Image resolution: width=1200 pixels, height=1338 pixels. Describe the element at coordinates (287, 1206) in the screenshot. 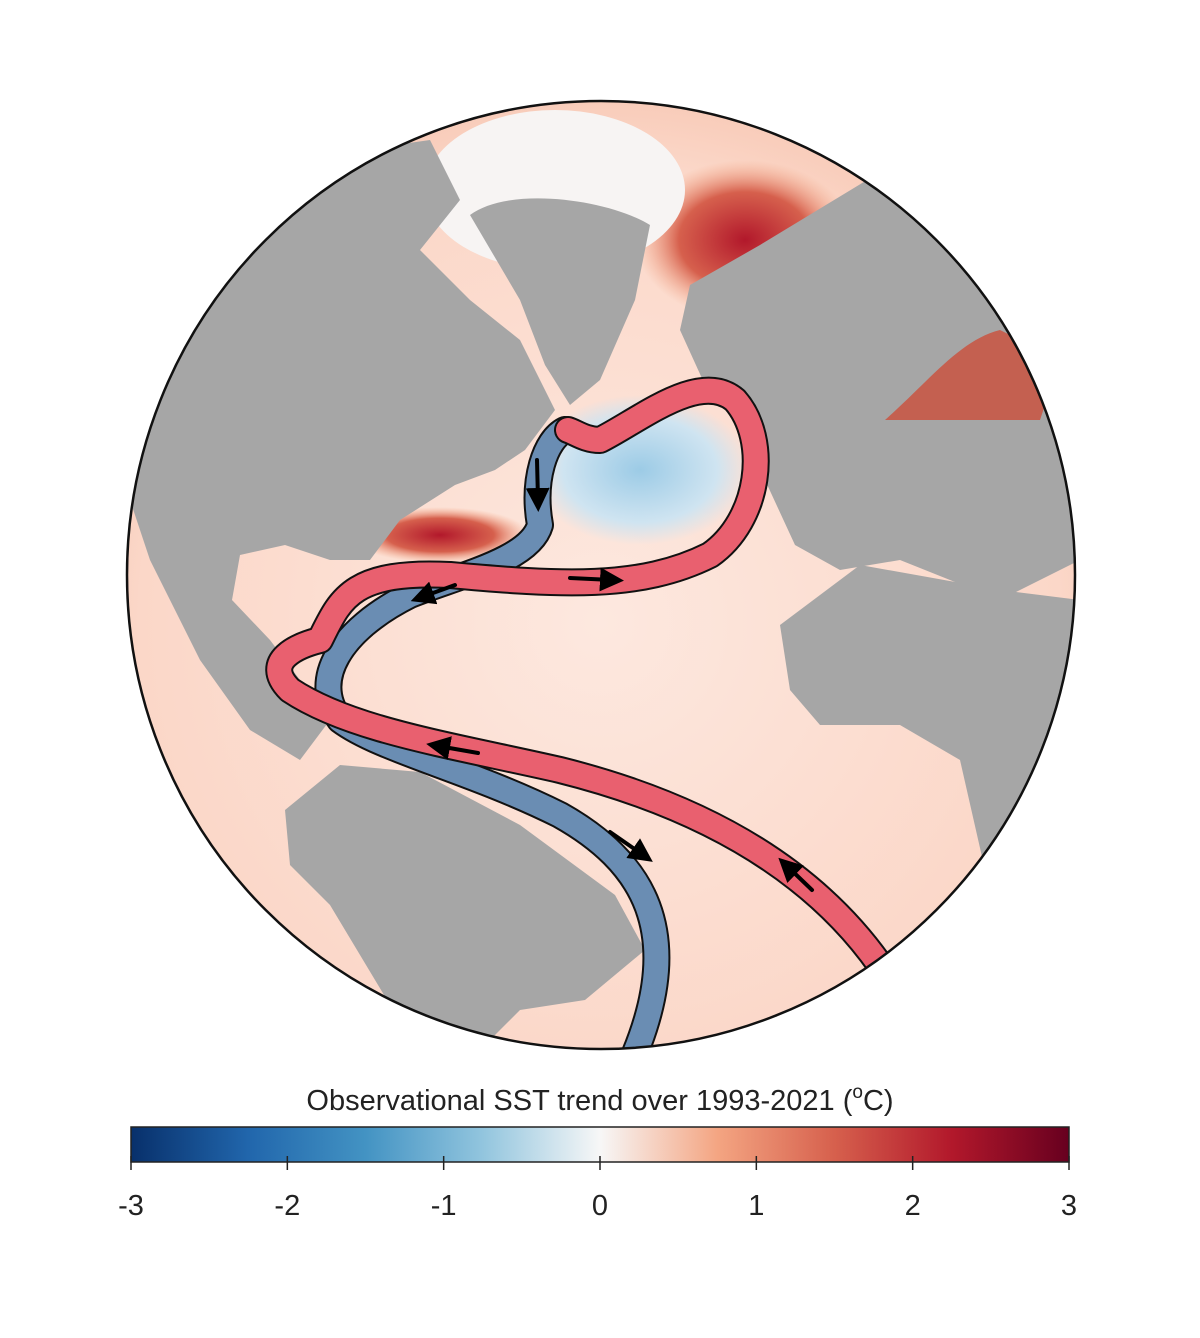

I see `colorbar-tick-label: -2` at that location.